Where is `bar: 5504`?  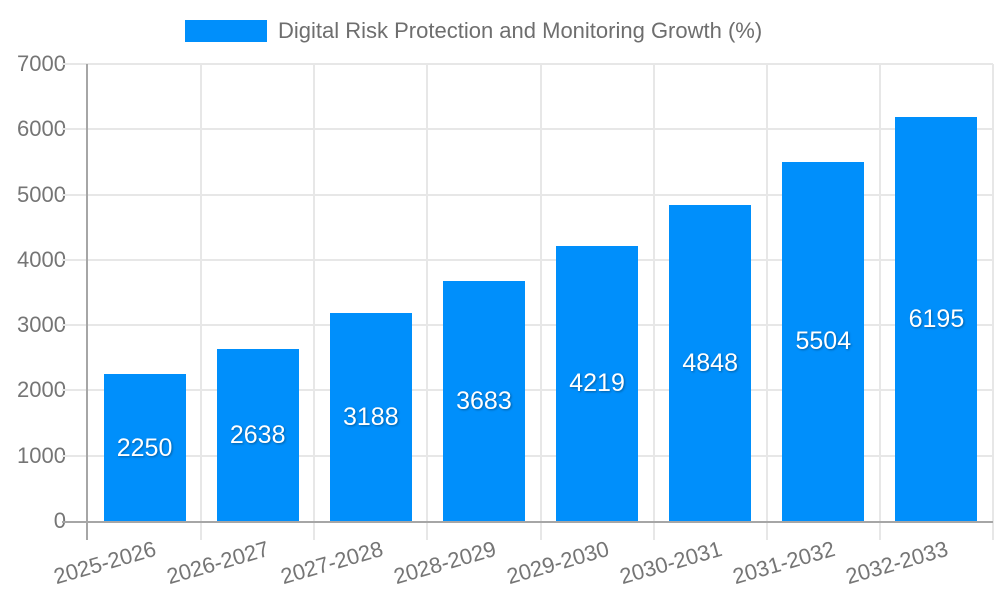
bar: 5504 is located at coordinates (823, 341).